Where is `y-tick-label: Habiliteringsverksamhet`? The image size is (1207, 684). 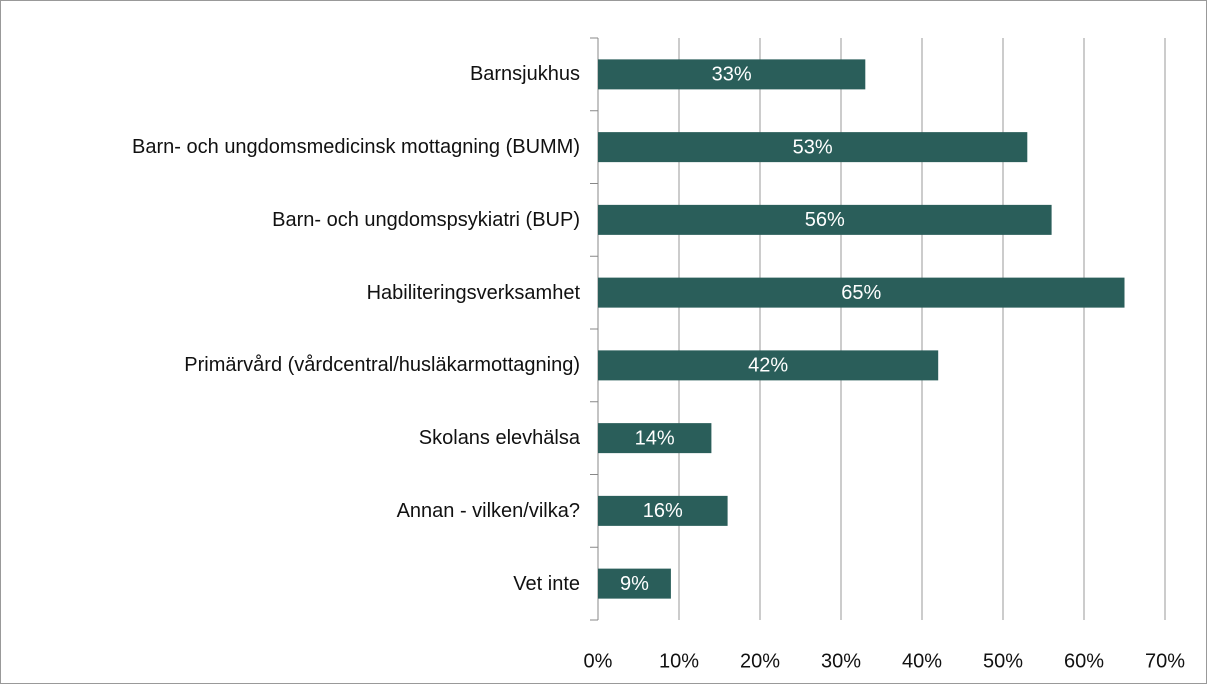
y-tick-label: Habiliteringsverksamhet is located at coordinates (473, 292).